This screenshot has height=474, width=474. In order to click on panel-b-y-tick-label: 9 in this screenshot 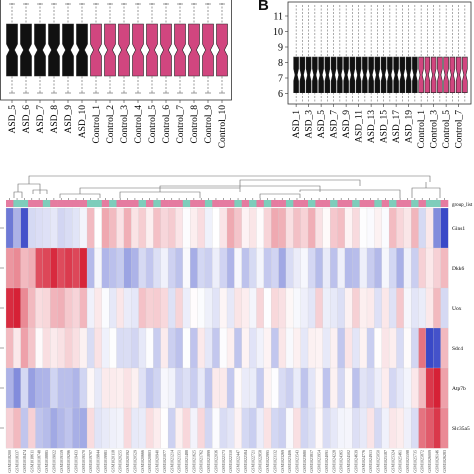, I will do `click(280, 48)`.